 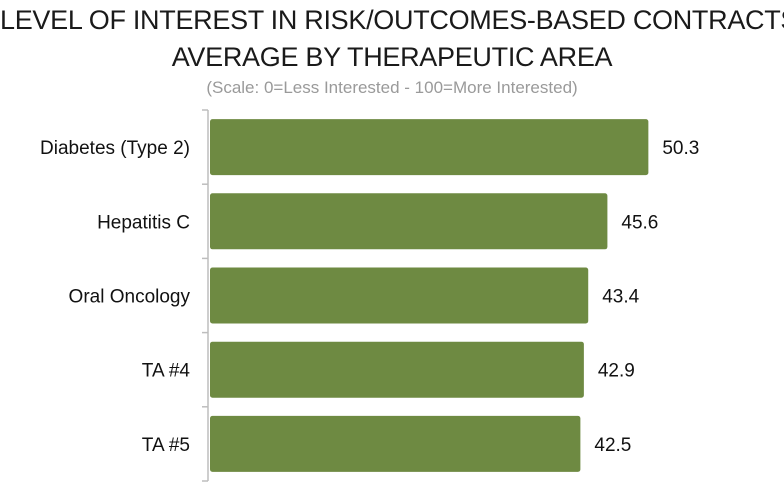 I want to click on category-label-1: Hepatitis C, so click(x=143, y=222).